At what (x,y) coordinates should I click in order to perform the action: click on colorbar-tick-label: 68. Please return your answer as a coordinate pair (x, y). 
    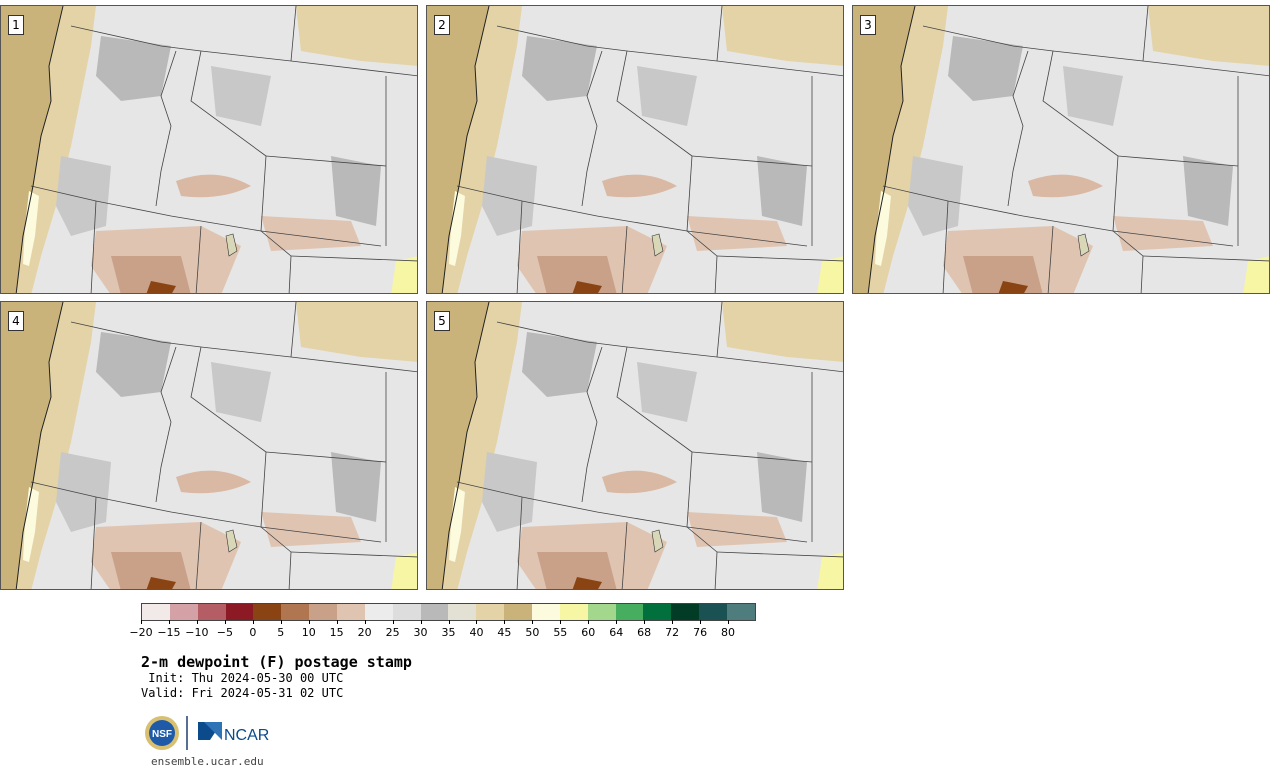
    Looking at the image, I should click on (644, 632).